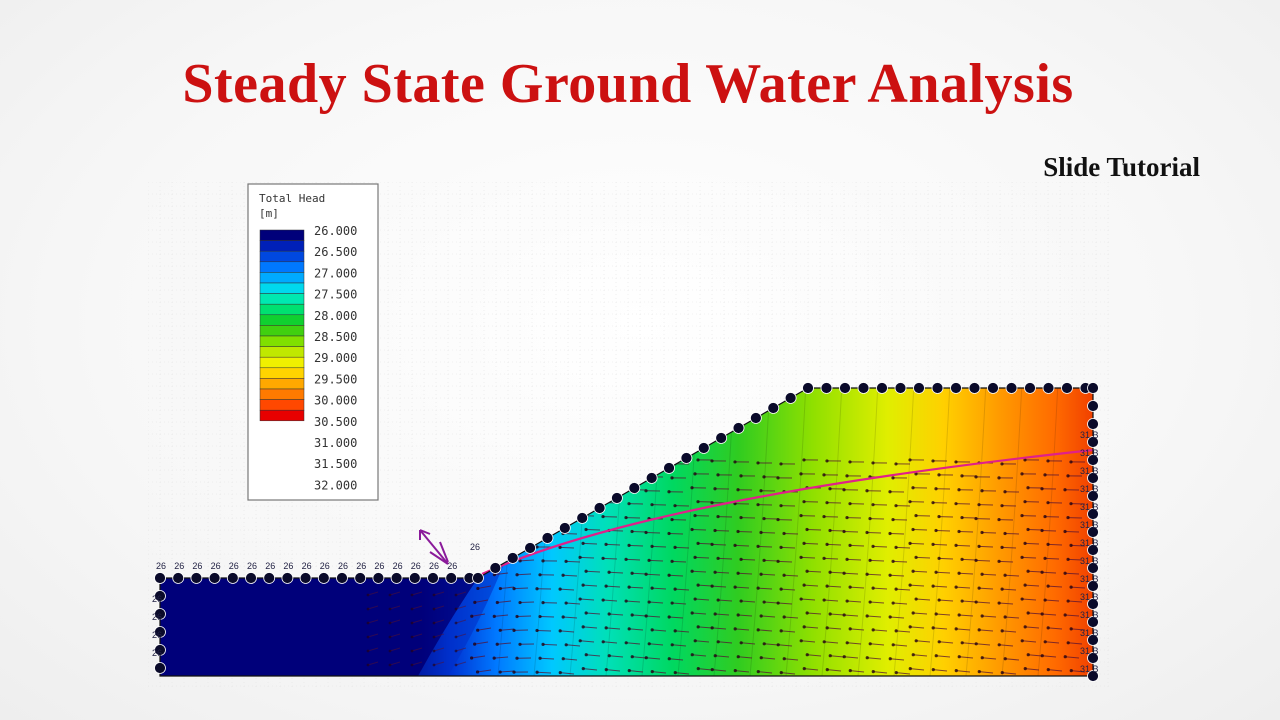 The width and height of the screenshot is (1280, 720). What do you see at coordinates (335, 358) in the screenshot?
I see `legend-value: 29.000` at bounding box center [335, 358].